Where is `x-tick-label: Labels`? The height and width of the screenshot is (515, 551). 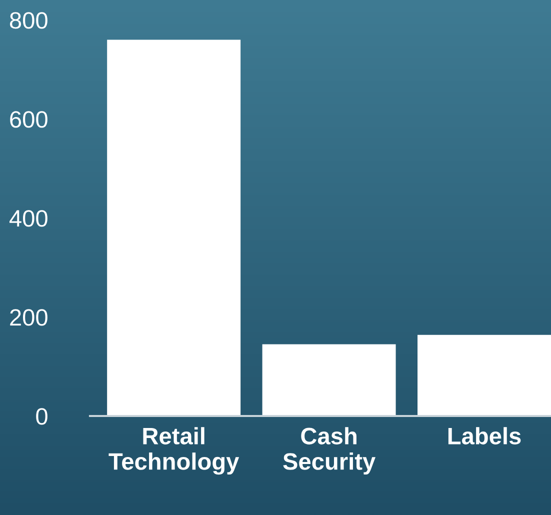
x-tick-label: Labels is located at coordinates (484, 435).